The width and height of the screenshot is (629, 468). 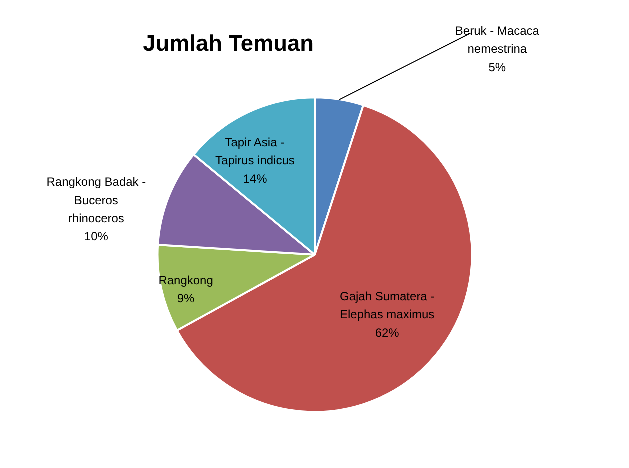 I want to click on data-label: 62%, so click(x=387, y=333).